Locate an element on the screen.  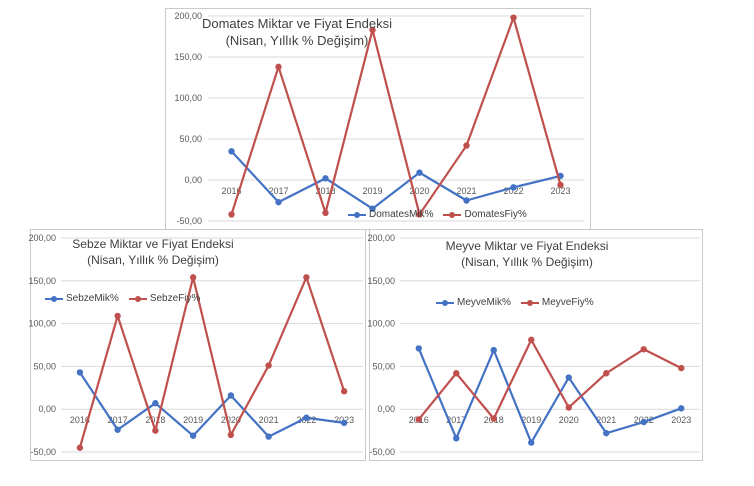
series-line-fiy is located at coordinates (549, 379).